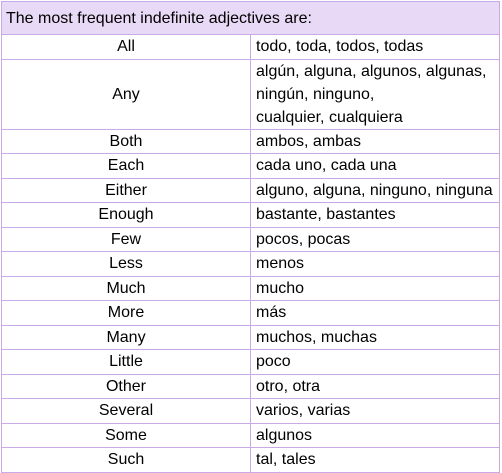 This screenshot has width=502, height=473. What do you see at coordinates (126, 337) in the screenshot?
I see `english-adjective-cell: Many` at bounding box center [126, 337].